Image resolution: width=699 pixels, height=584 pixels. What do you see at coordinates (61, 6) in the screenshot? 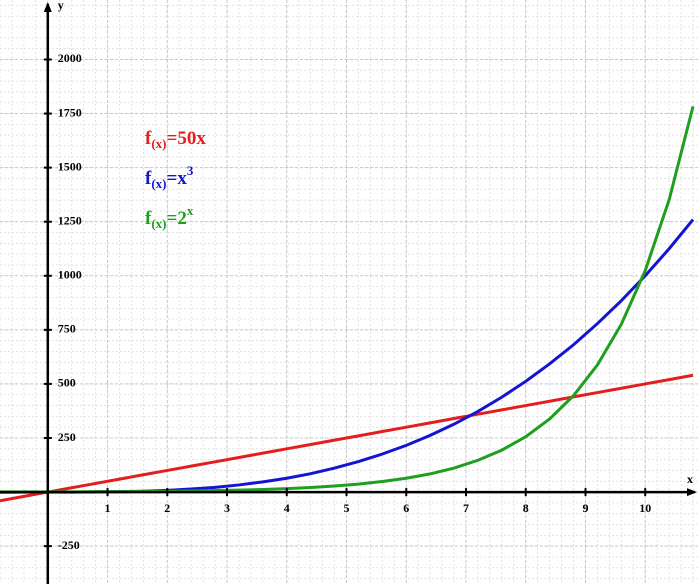
I see `y-axis-label: y` at bounding box center [61, 6].